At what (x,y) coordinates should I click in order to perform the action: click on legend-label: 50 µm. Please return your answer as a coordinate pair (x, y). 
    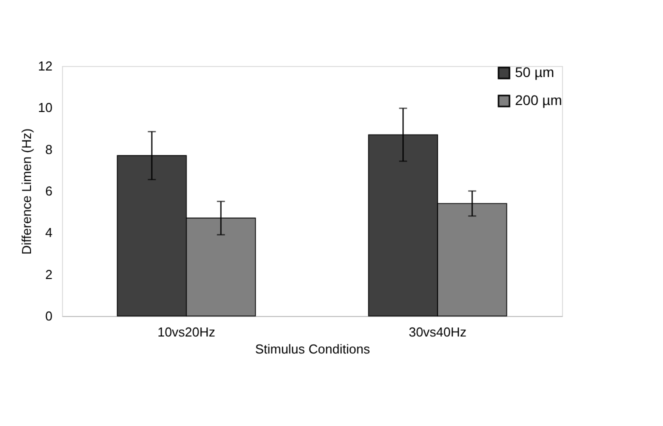
    Looking at the image, I should click on (534, 72).